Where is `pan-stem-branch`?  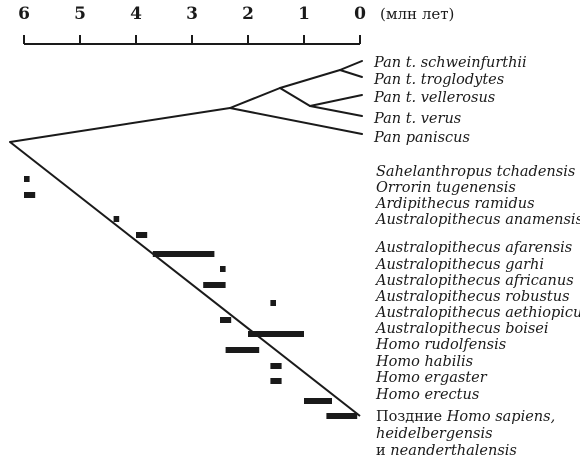
pan-stem-branch is located at coordinates (120, 125).